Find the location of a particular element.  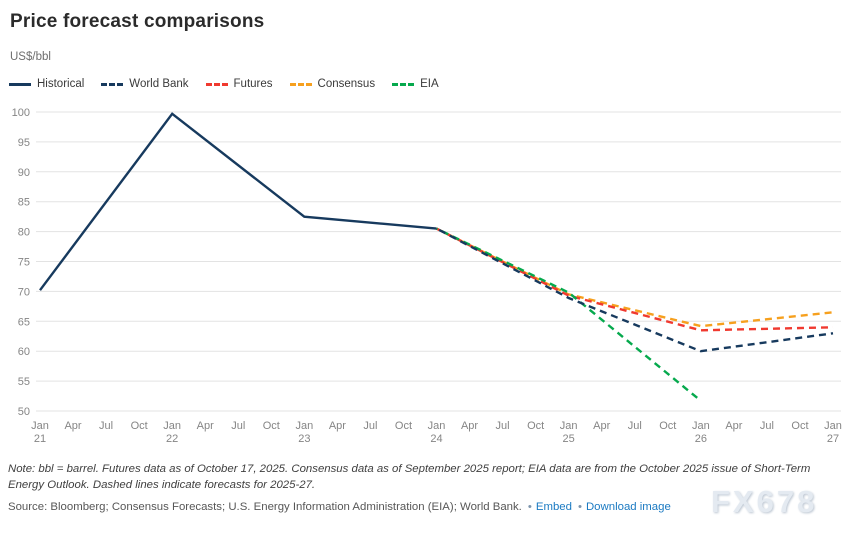

y-tick-label: 90 is located at coordinates (24, 173).